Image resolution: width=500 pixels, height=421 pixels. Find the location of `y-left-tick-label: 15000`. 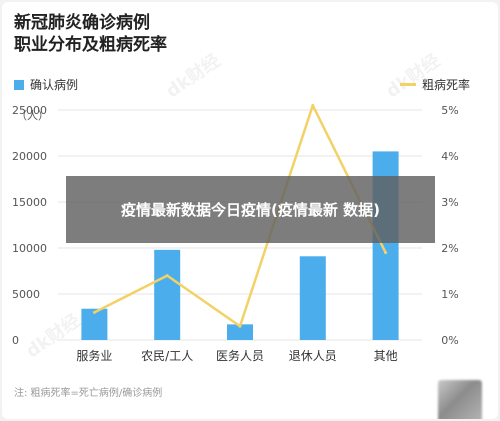

y-left-tick-label: 15000 is located at coordinates (29, 202).